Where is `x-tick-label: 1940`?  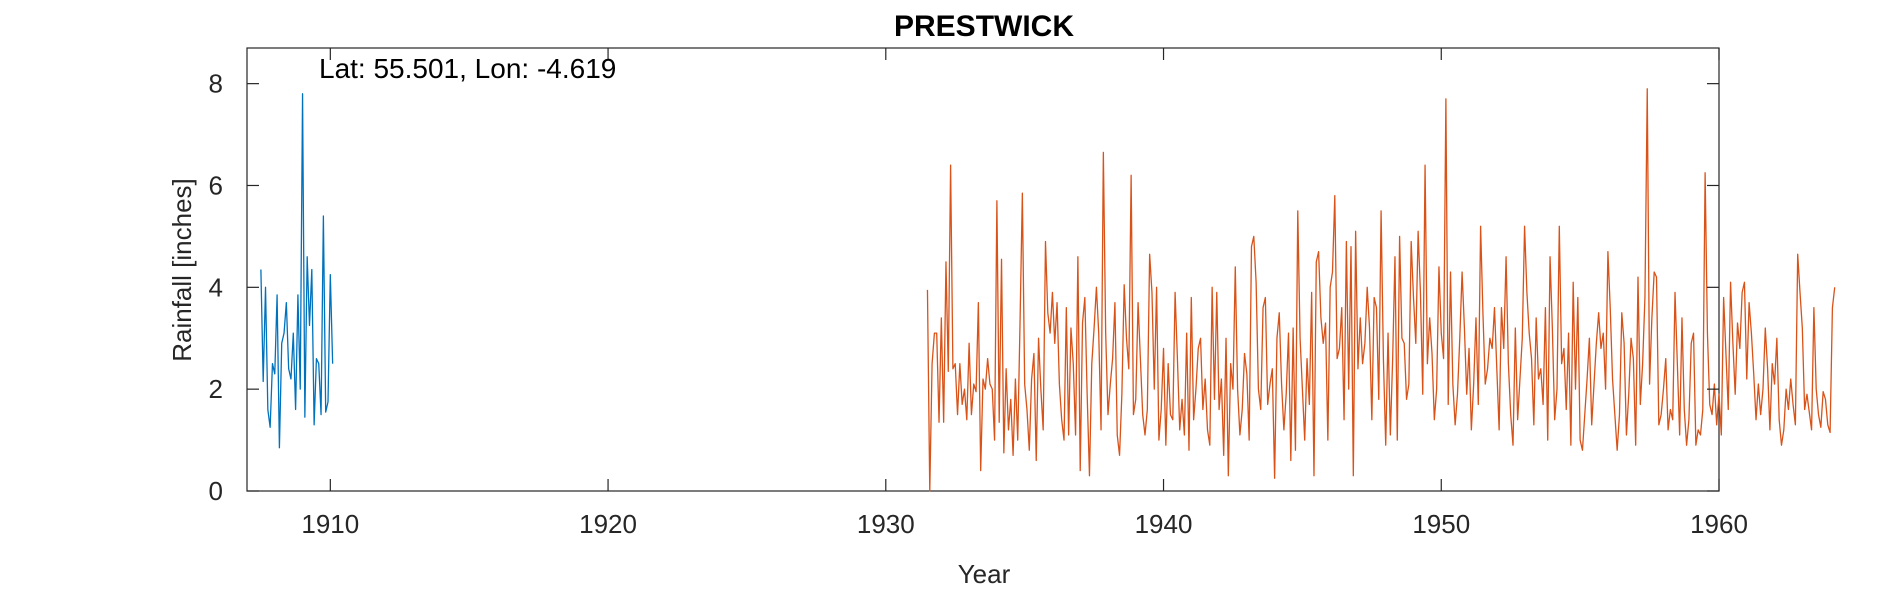 x-tick-label: 1940 is located at coordinates (1164, 524).